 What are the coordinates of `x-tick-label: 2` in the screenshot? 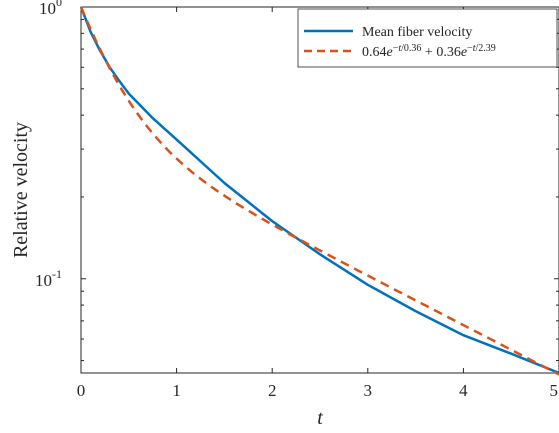 It's located at (272, 390).